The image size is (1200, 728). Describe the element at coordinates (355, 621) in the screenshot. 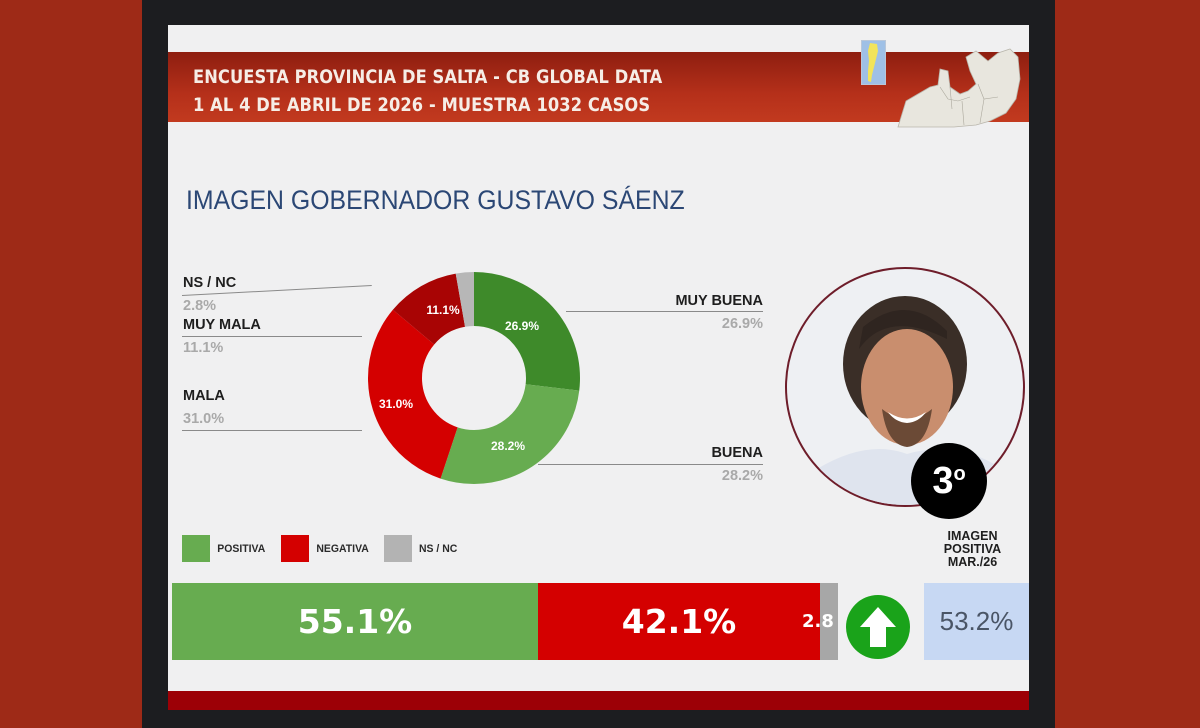

I see `bar-positiva: 55.1%` at that location.